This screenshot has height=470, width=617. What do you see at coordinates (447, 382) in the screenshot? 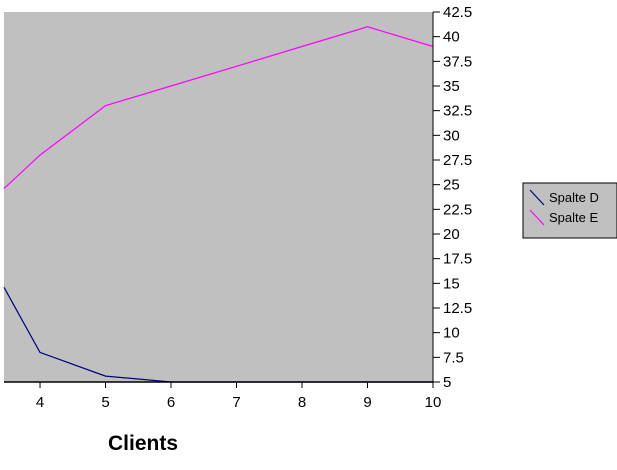
I see `y-tick-label: 5` at bounding box center [447, 382].